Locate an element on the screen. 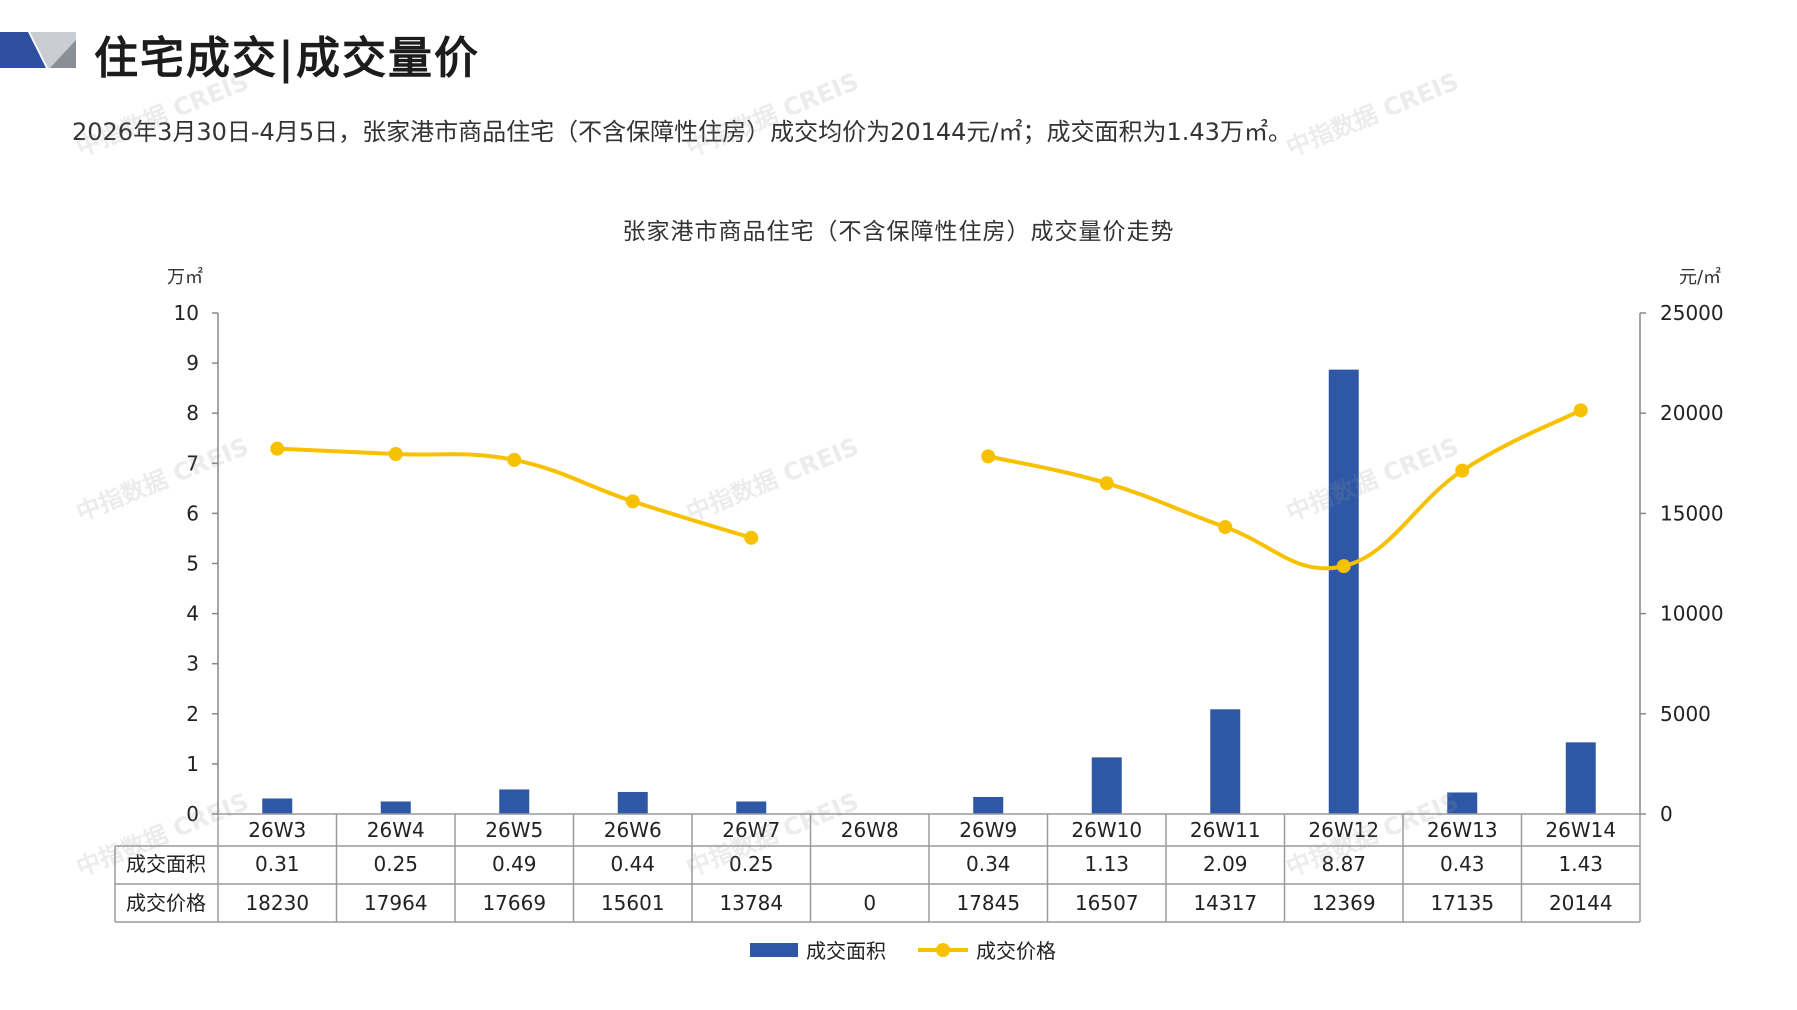 The width and height of the screenshot is (1797, 1010). page-title: 住宅成交|成交量价 is located at coordinates (287, 58).